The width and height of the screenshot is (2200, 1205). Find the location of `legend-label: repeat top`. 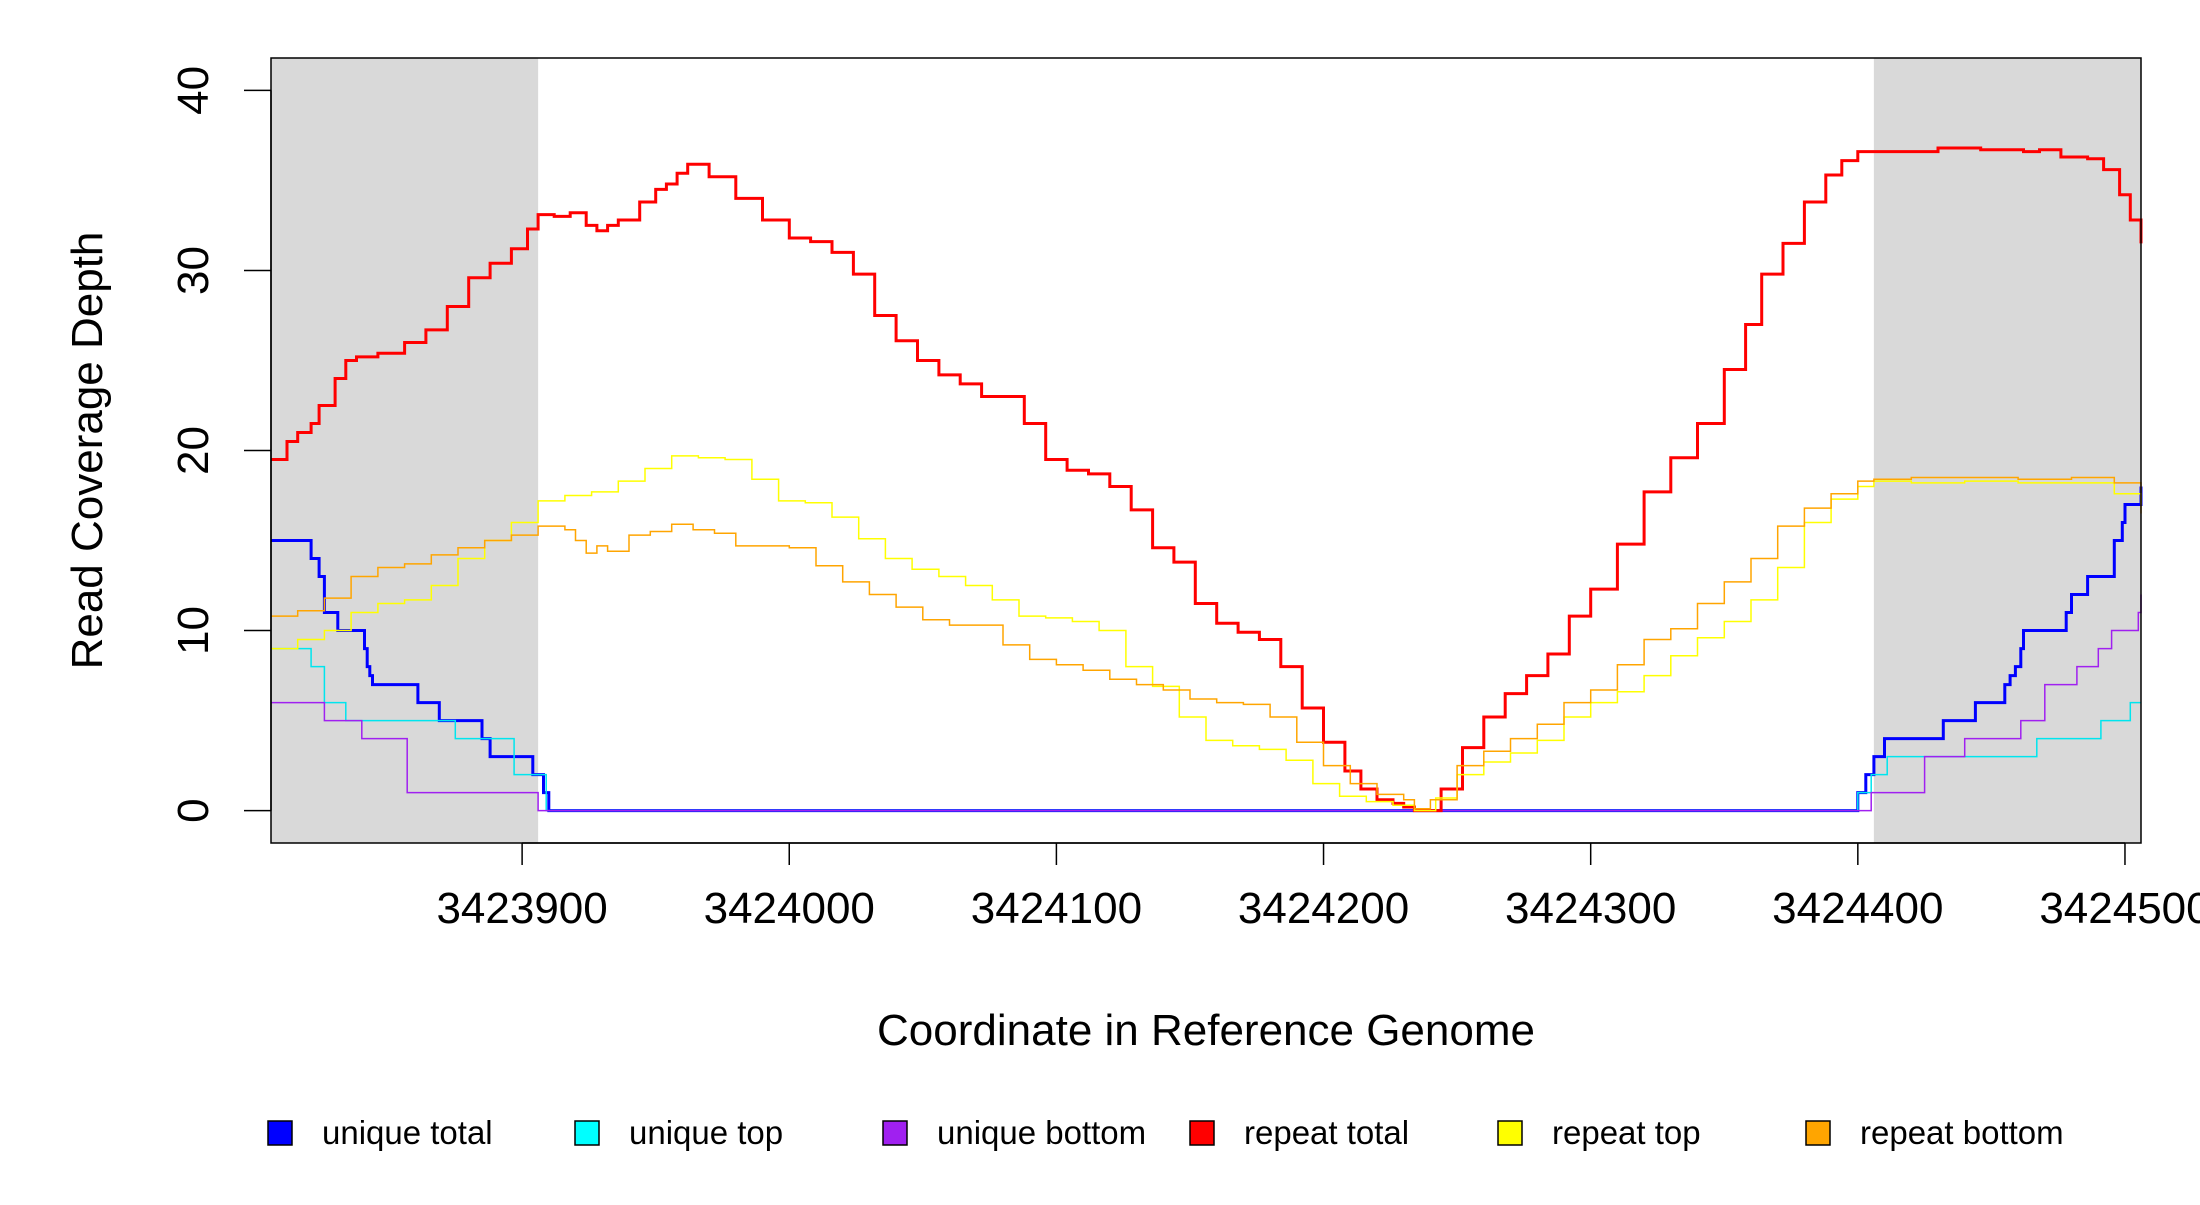

legend-label: repeat top is located at coordinates (1626, 1132).